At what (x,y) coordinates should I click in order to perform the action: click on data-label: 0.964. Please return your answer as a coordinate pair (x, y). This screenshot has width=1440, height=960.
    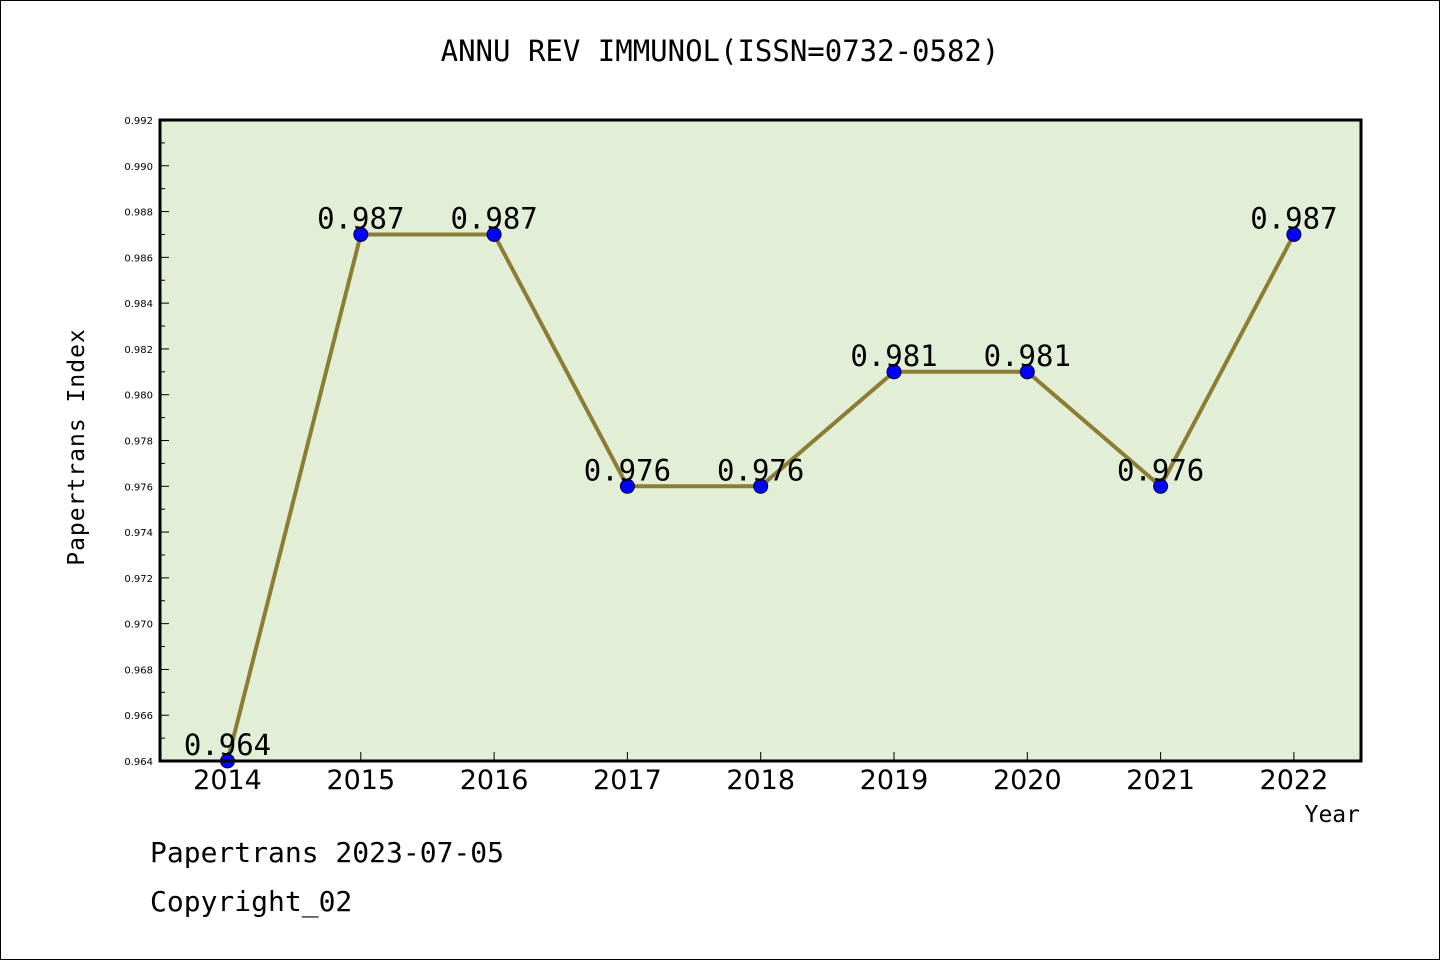
    Looking at the image, I should click on (227, 745).